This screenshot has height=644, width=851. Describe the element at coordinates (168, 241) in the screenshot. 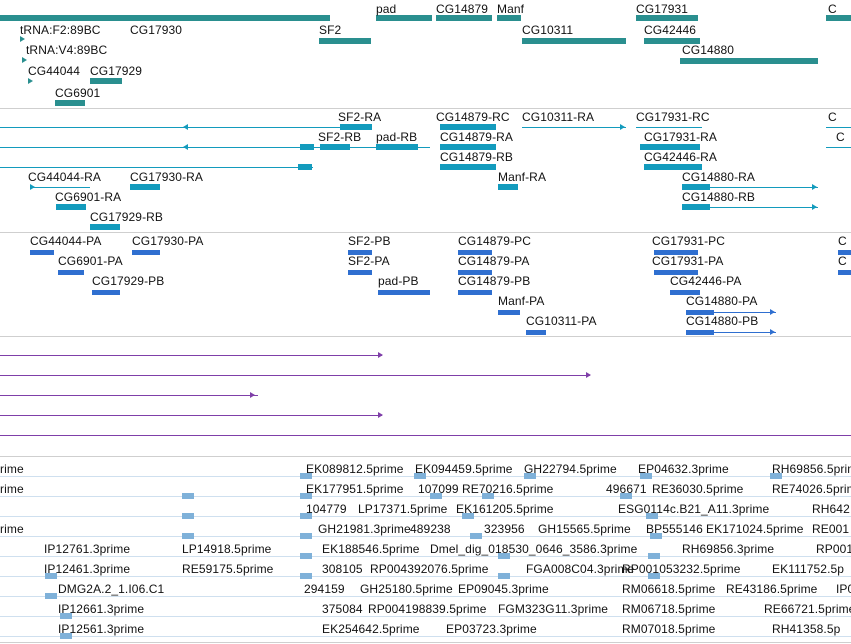

I see `feature-label: CG17930-PA` at that location.